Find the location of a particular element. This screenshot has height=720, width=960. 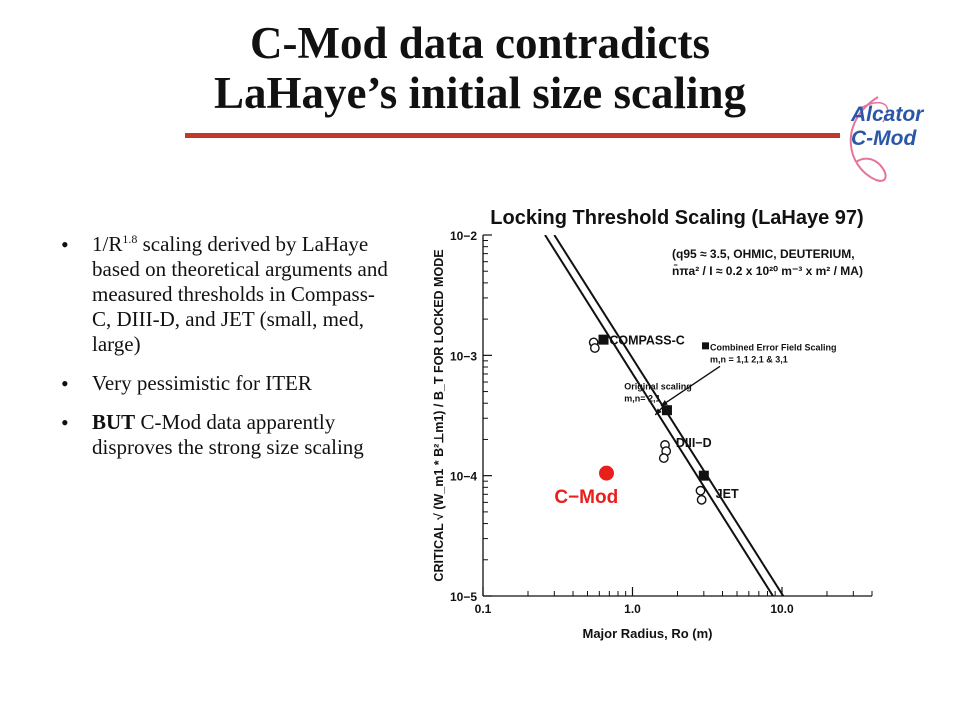

bullet-text: Very pessimistic for ITER is located at coordinates (202, 383).